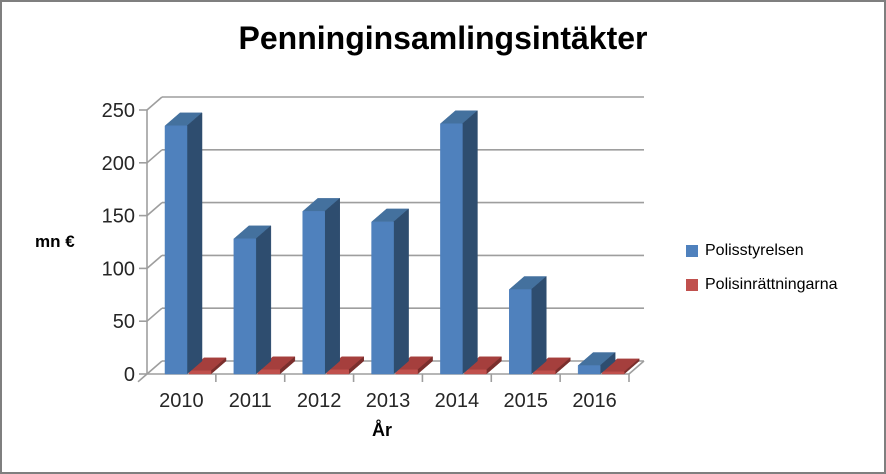 The height and width of the screenshot is (474, 886). I want to click on svg-text: 100, so click(118, 269).